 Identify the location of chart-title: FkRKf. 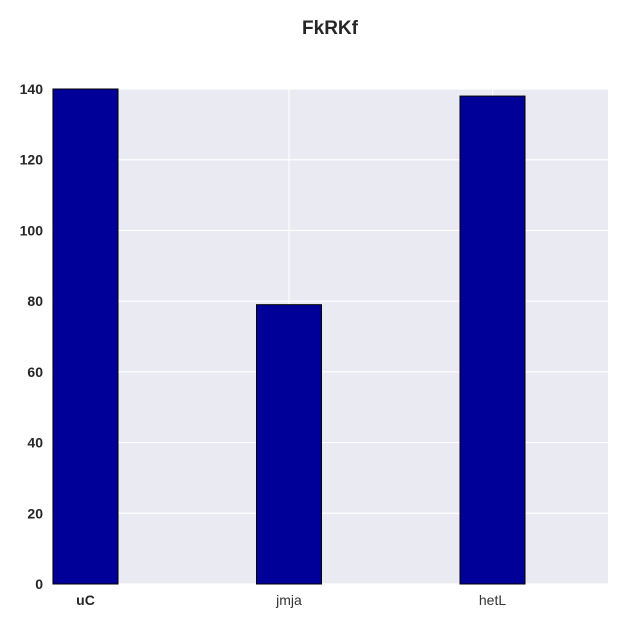
(330, 28).